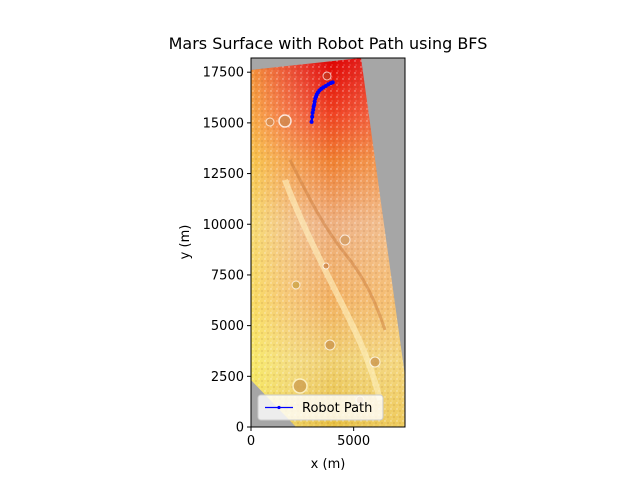  I want to click on legend-box, so click(320, 407).